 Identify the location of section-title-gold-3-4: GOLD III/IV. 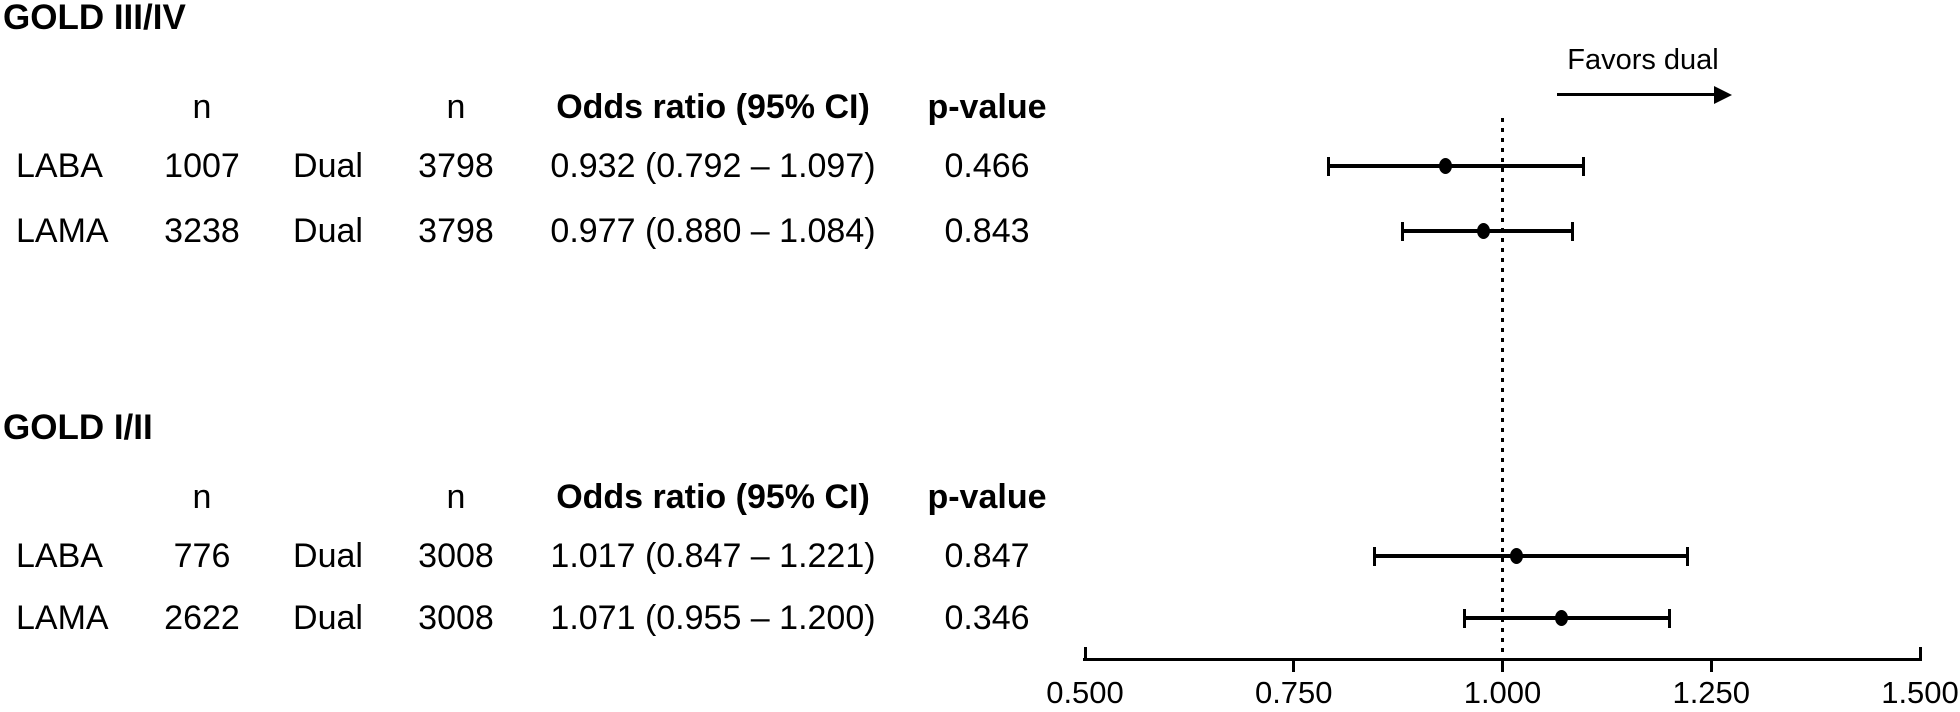
(94, 18).